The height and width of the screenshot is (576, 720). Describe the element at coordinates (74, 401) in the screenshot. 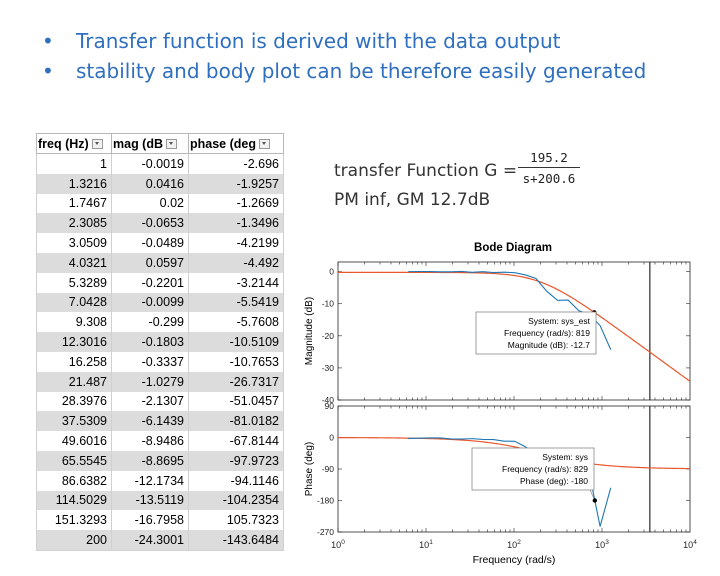

I see `cell-freq: 28.3976` at that location.